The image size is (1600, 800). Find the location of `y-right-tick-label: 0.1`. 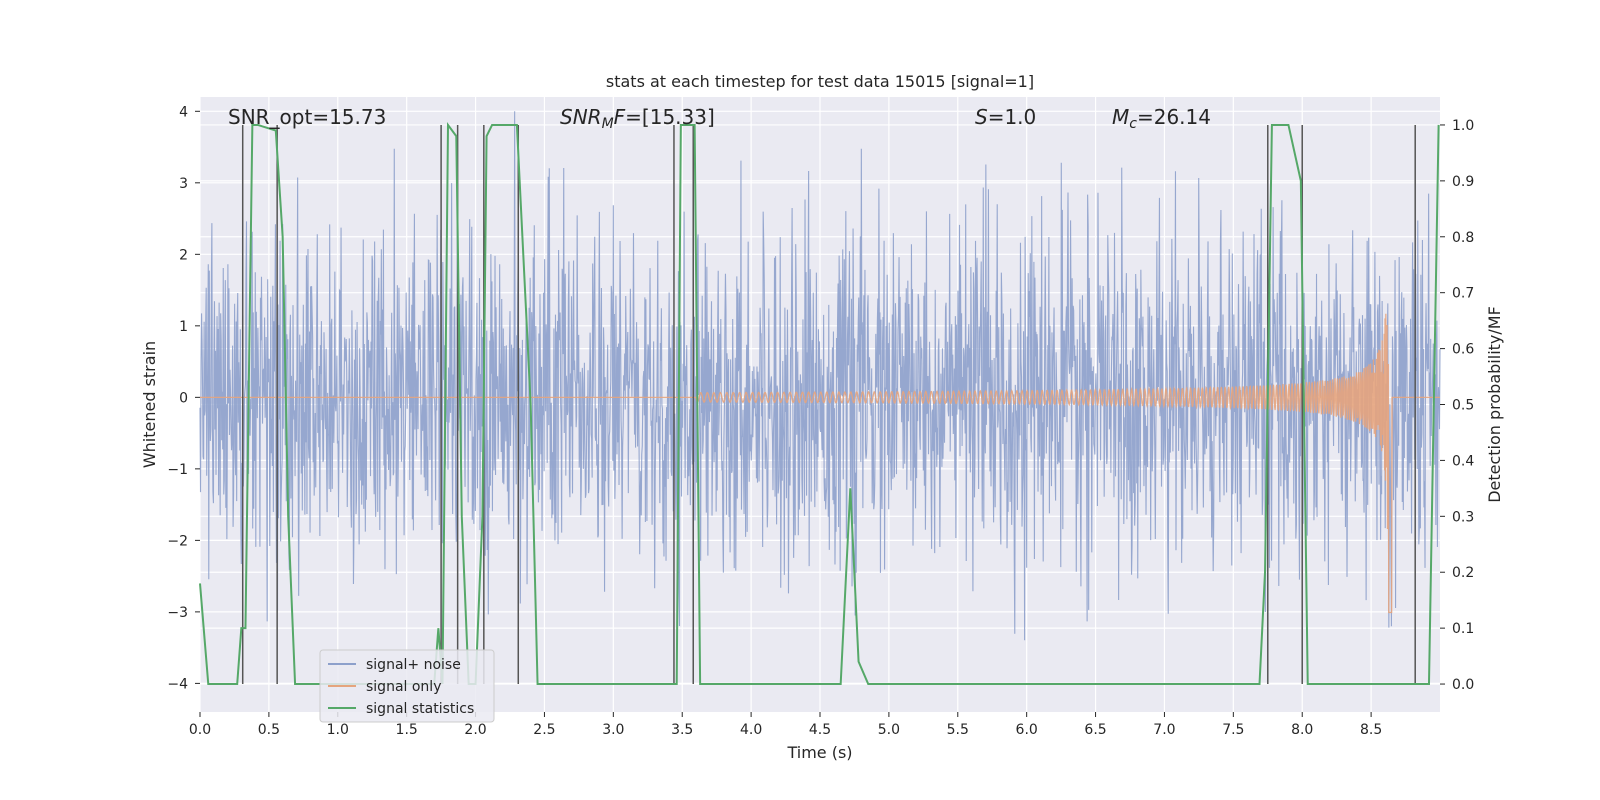

y-right-tick-label: 0.1 is located at coordinates (1463, 629).